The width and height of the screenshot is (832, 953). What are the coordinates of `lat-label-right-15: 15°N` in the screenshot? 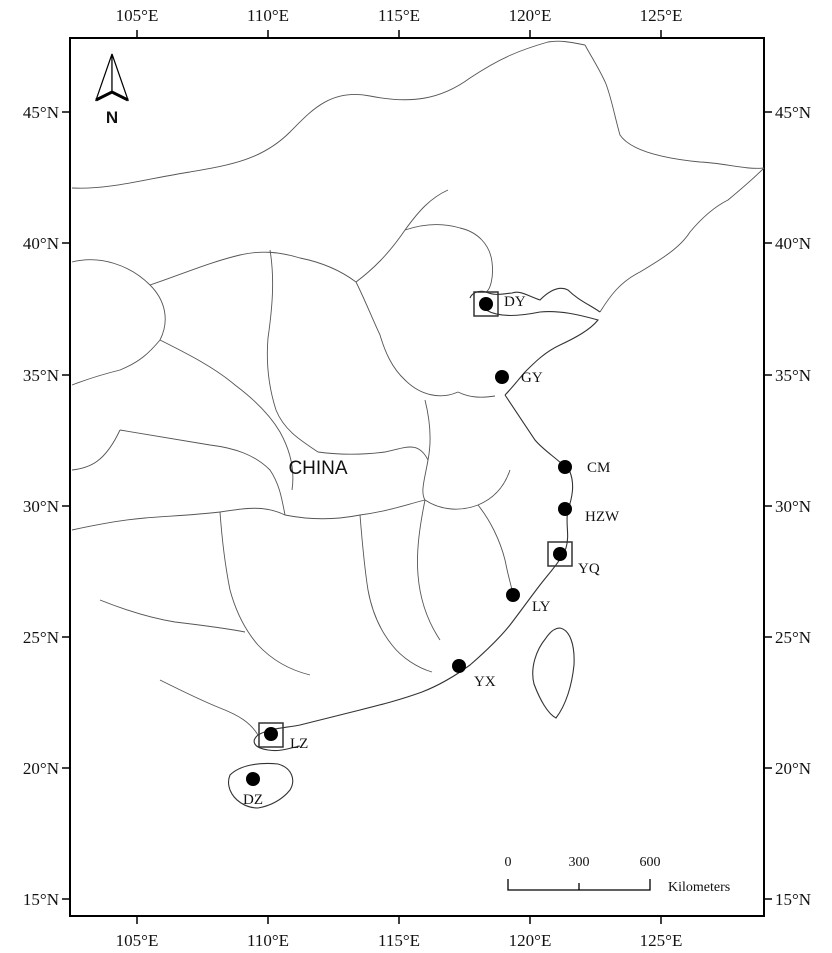 It's located at (793, 899).